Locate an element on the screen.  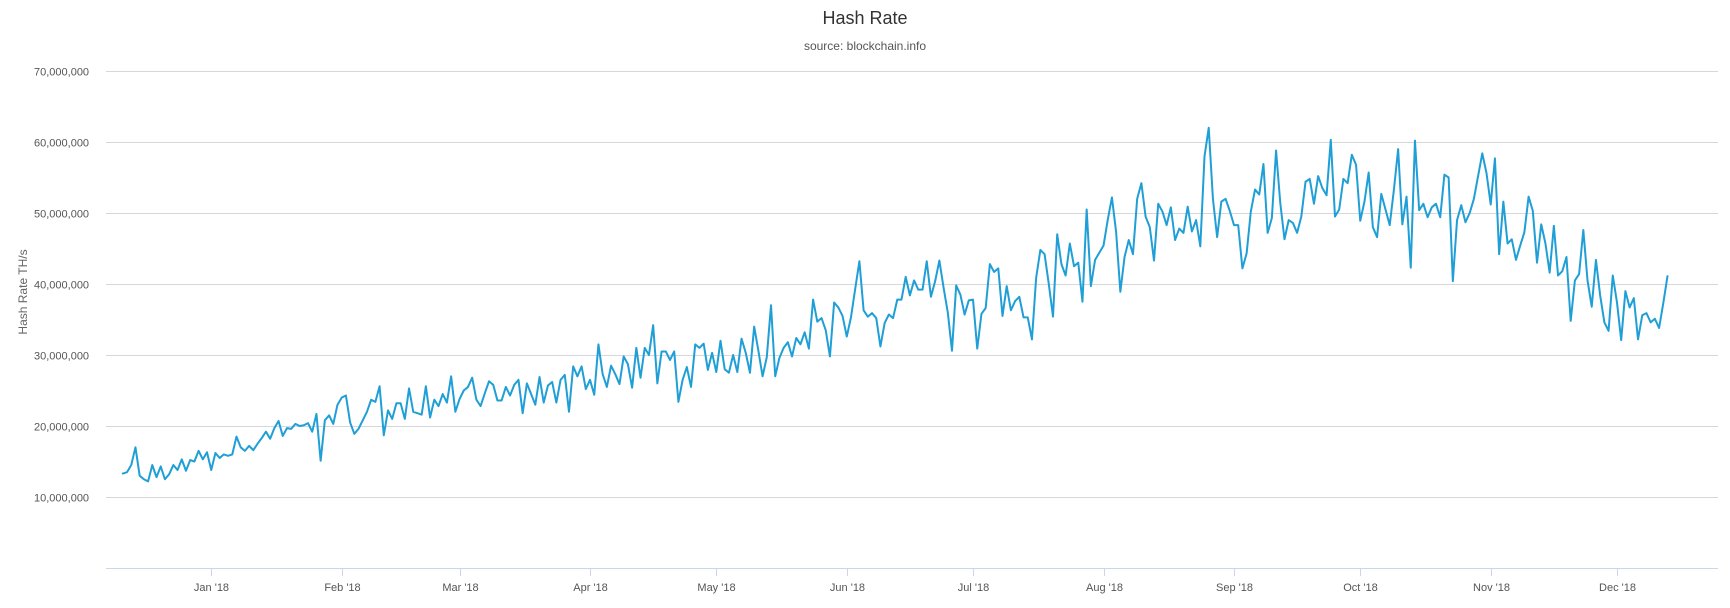
y-tick-label: 30,000,000 is located at coordinates (61, 357).